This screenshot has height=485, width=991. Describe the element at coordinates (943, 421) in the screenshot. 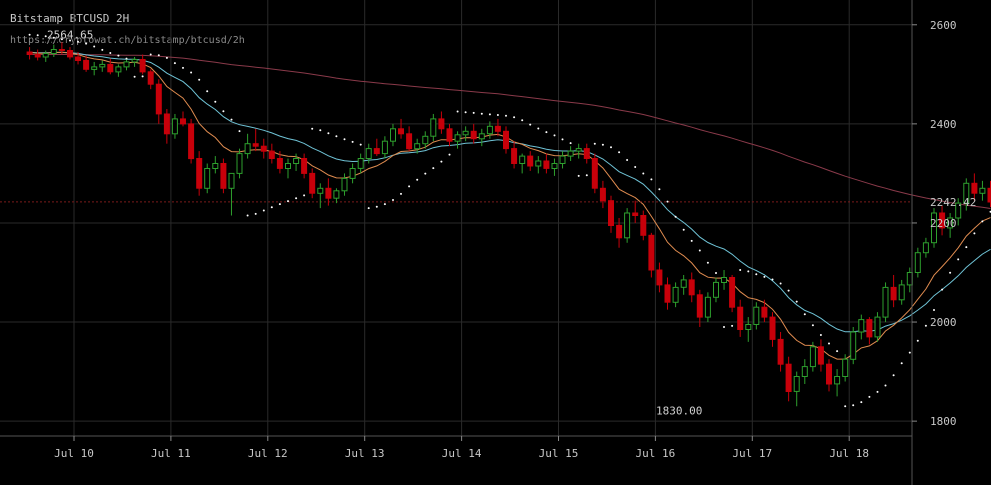

I see `y-tick-label: 1800` at that location.